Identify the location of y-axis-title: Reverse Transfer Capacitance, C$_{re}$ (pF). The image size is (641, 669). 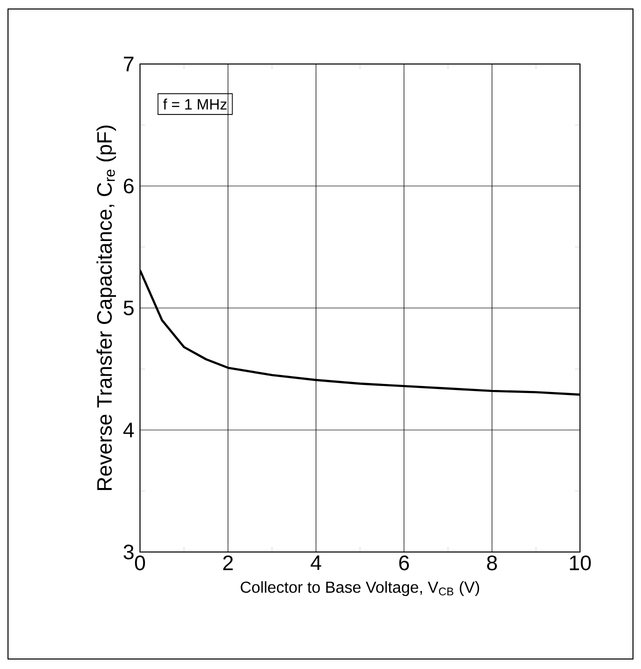
(106, 308).